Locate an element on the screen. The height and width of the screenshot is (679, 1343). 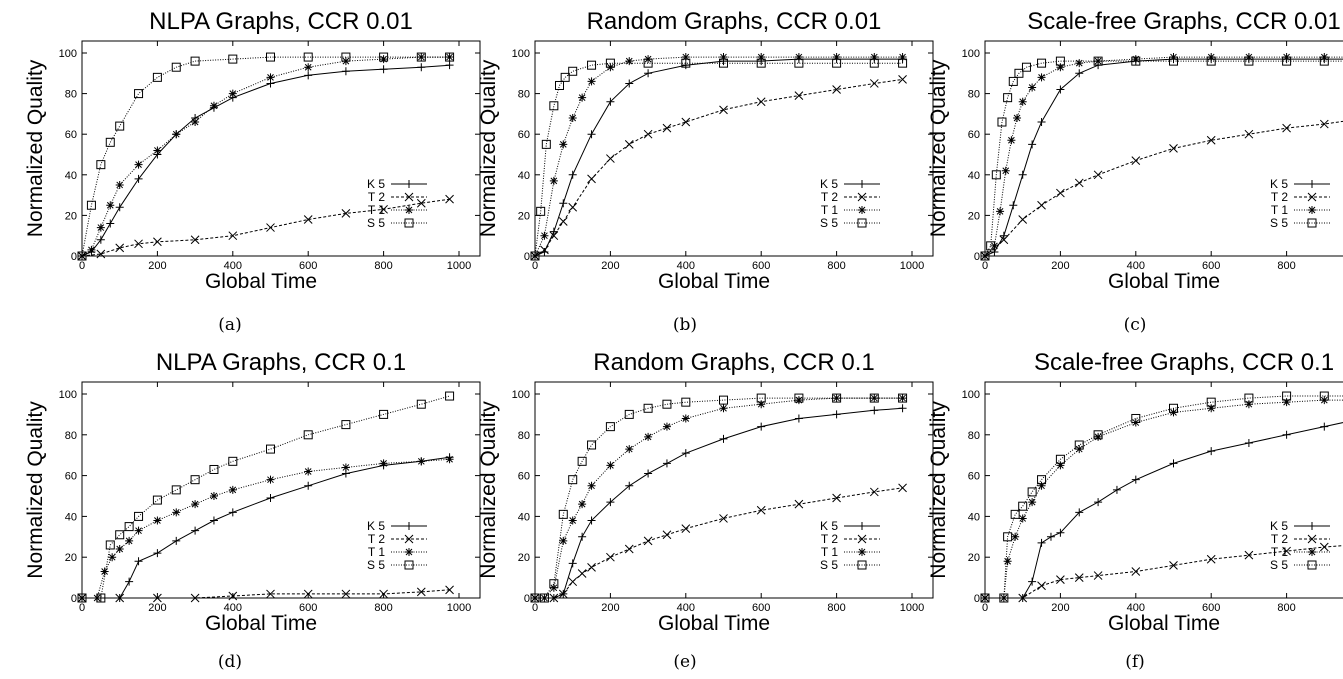
legend-label: T 2 is located at coordinates (376, 197).